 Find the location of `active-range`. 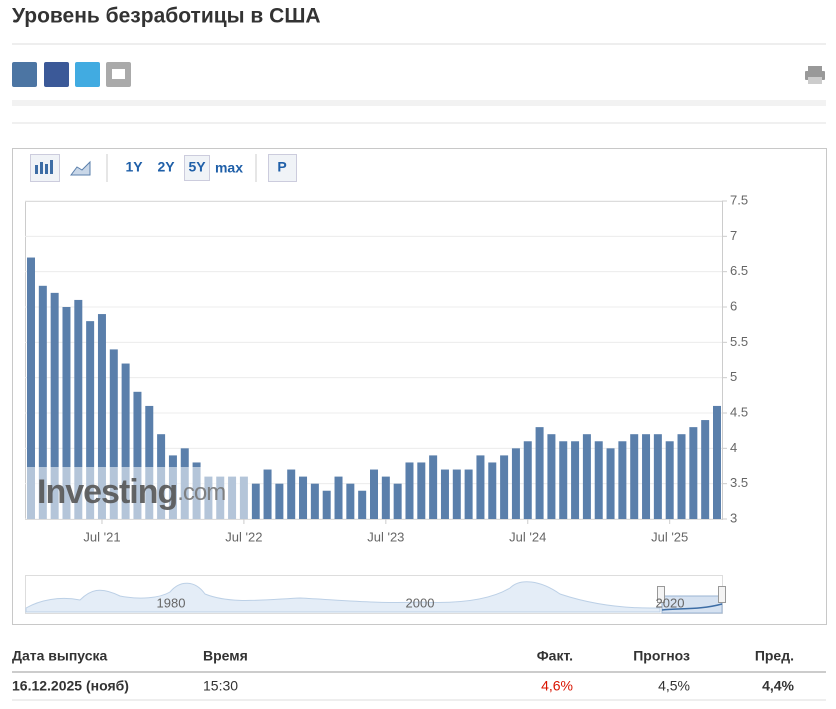

active-range is located at coordinates (197, 168).